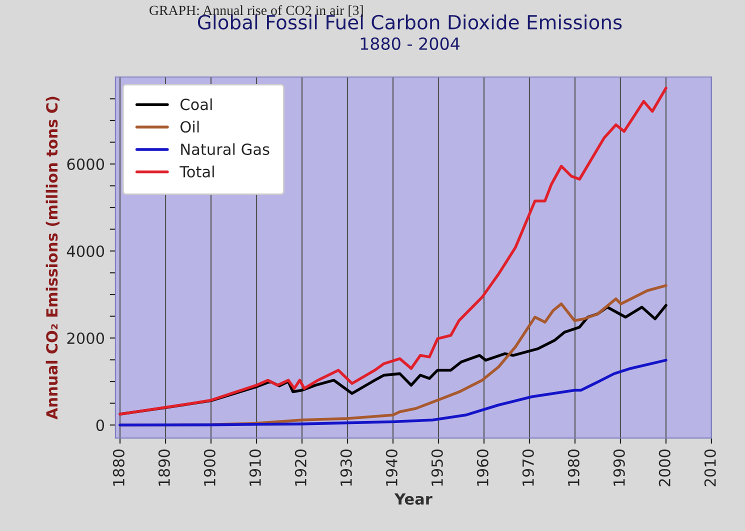  Describe the element at coordinates (393, 392) in the screenshot. I see `line-series` at that location.